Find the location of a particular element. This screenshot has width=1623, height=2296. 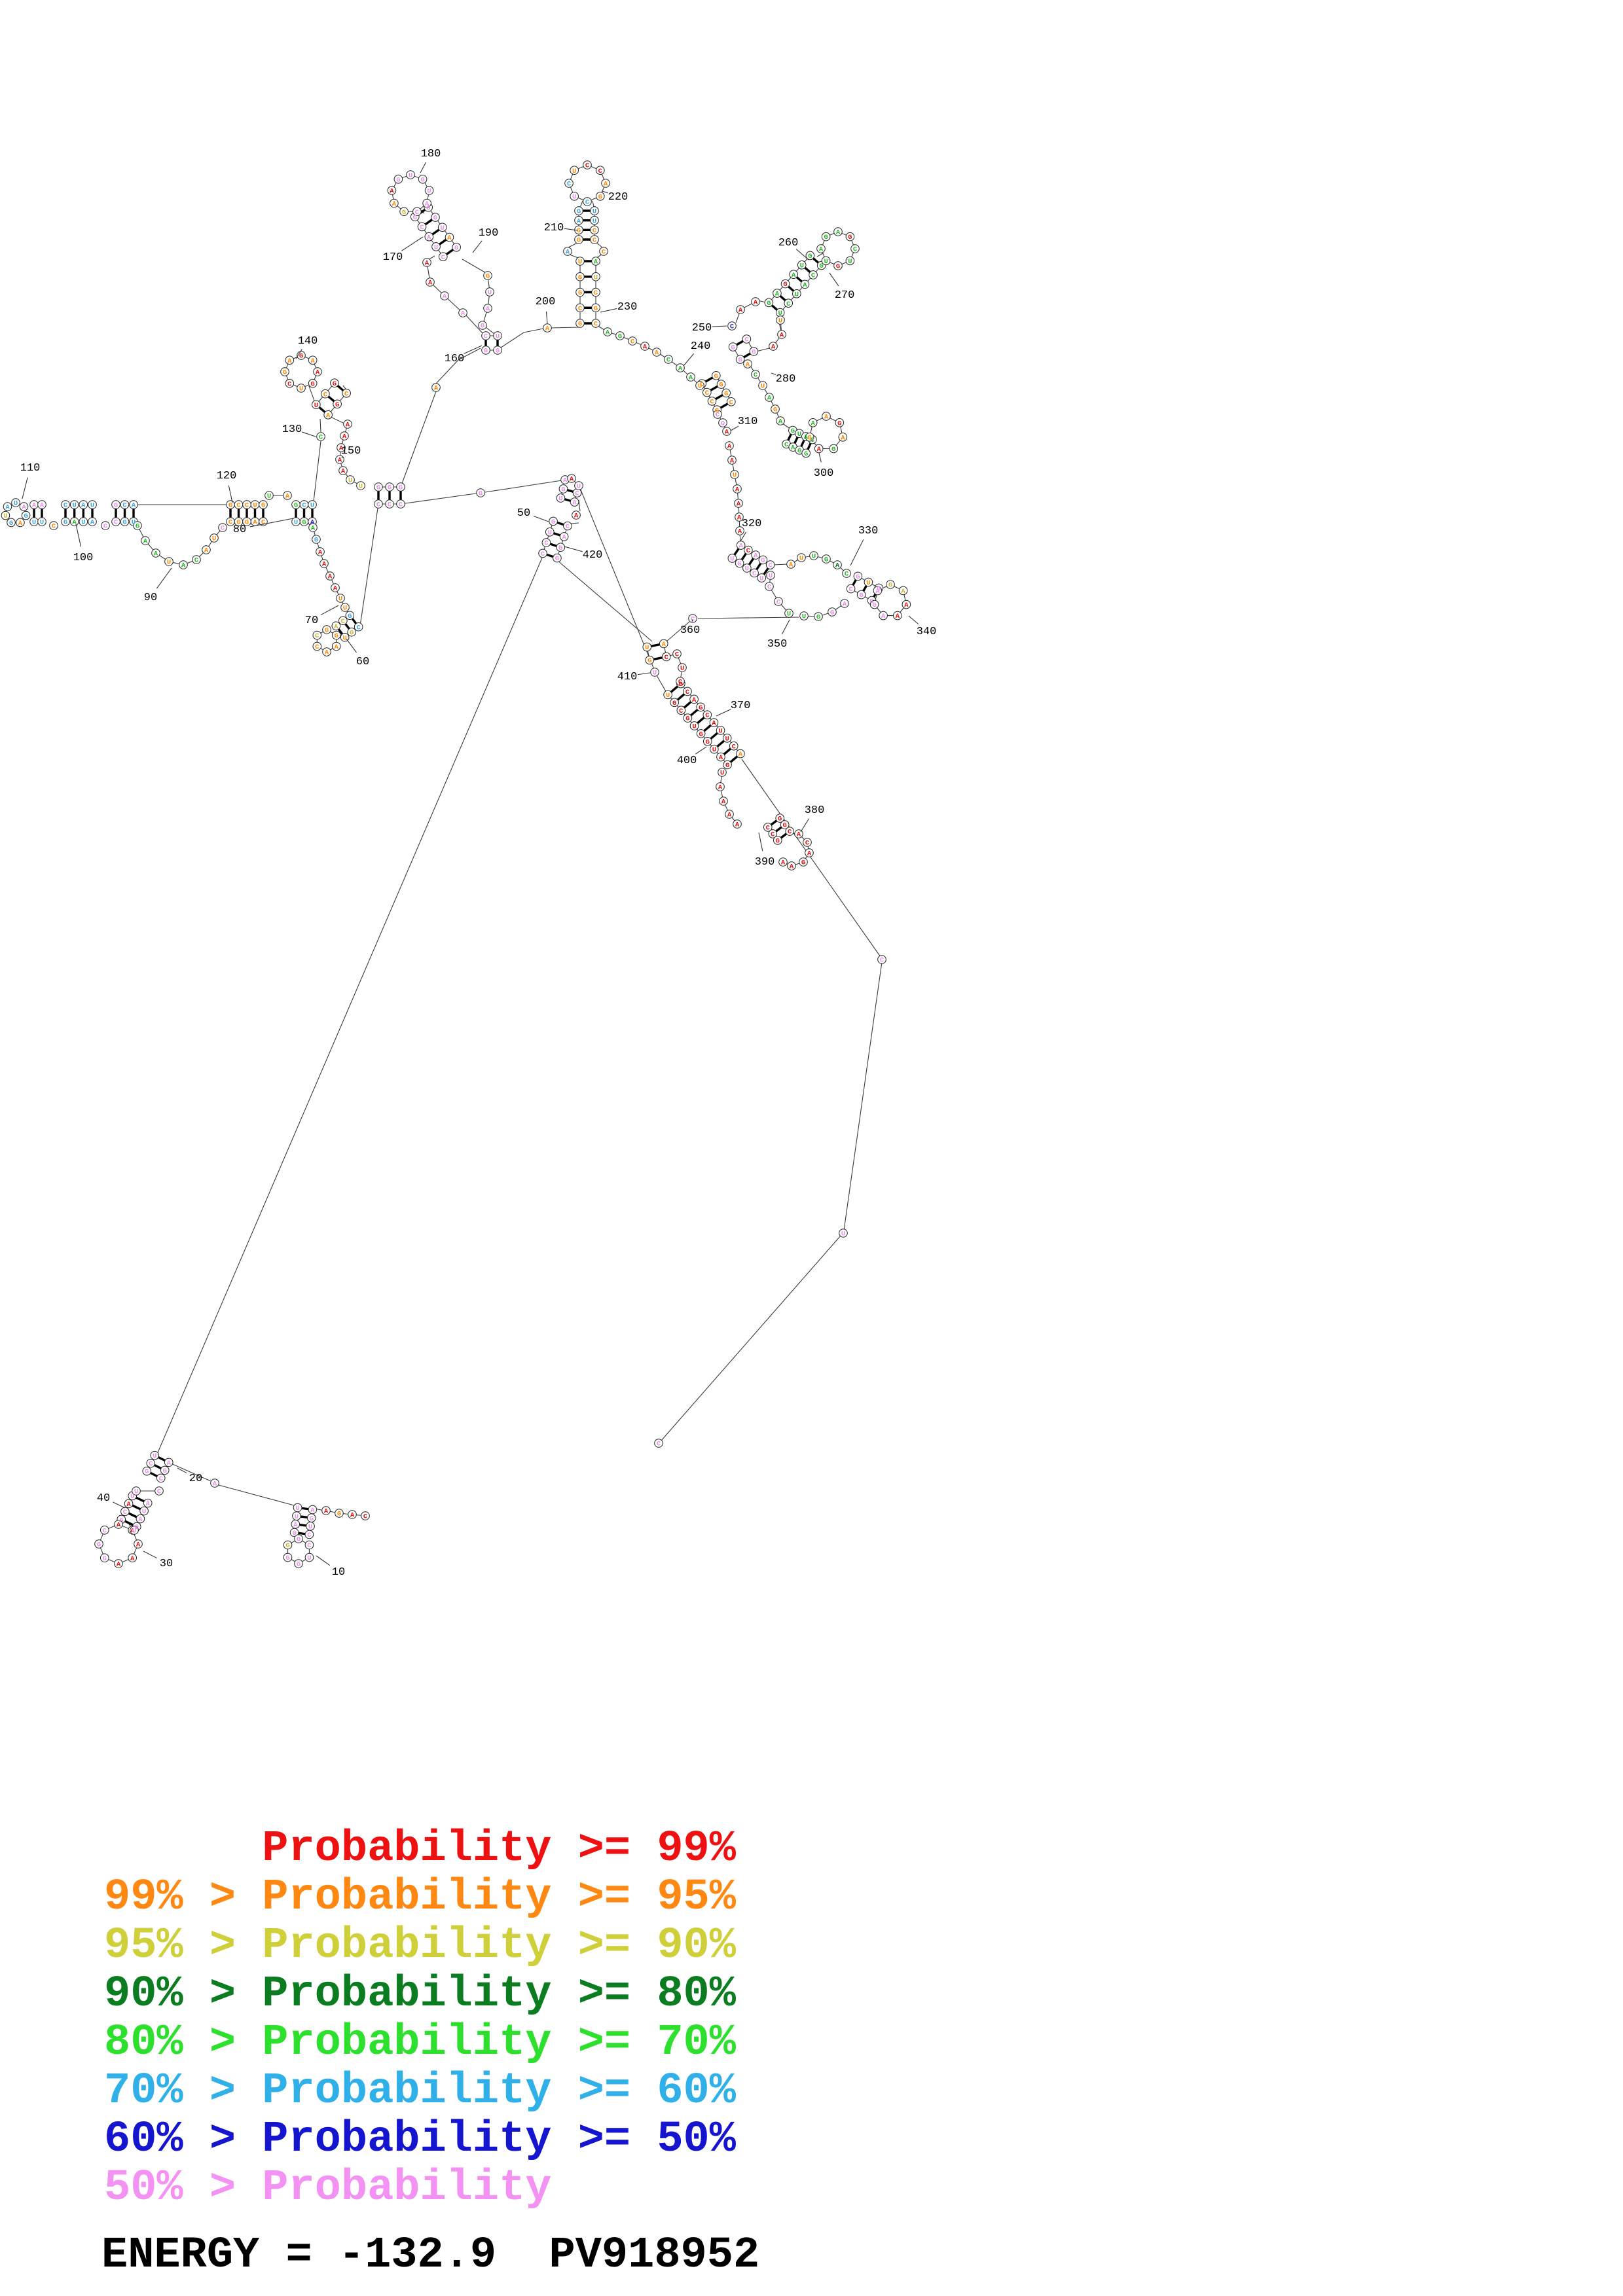

position-label: 330 is located at coordinates (868, 531).